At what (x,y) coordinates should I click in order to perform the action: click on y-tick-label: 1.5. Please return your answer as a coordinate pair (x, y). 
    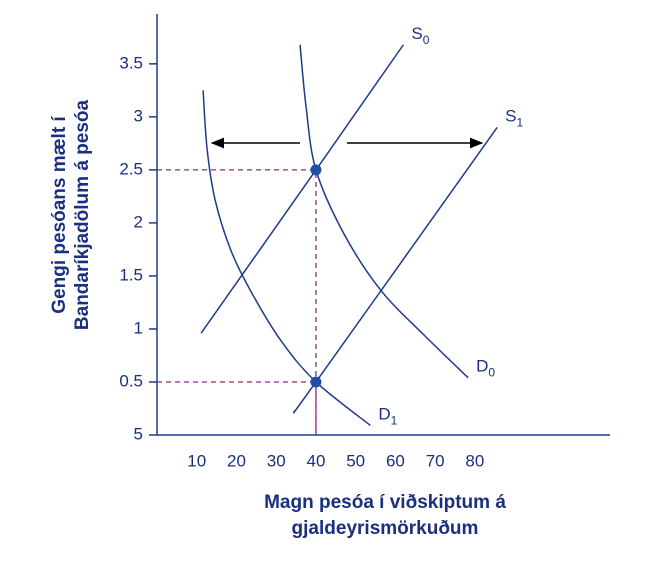
    Looking at the image, I should click on (131, 274).